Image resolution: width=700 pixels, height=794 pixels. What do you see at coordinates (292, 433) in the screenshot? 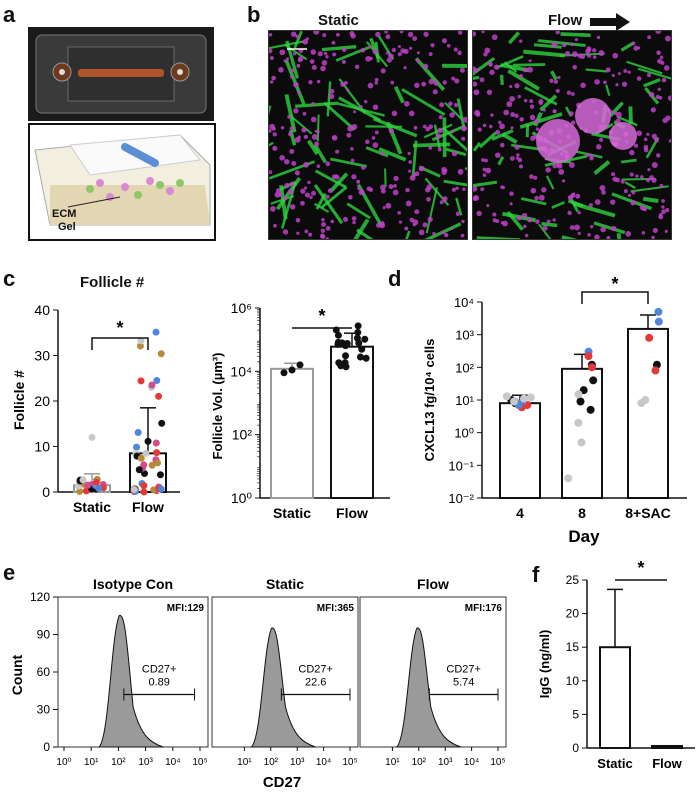
I see `bar` at bounding box center [292, 433].